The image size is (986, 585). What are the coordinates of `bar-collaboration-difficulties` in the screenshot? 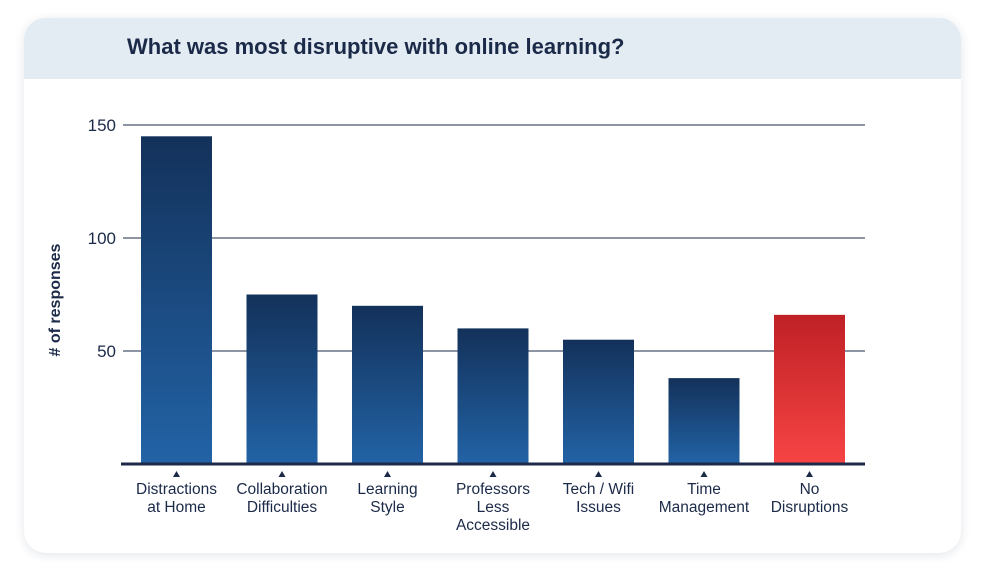 It's located at (282, 379).